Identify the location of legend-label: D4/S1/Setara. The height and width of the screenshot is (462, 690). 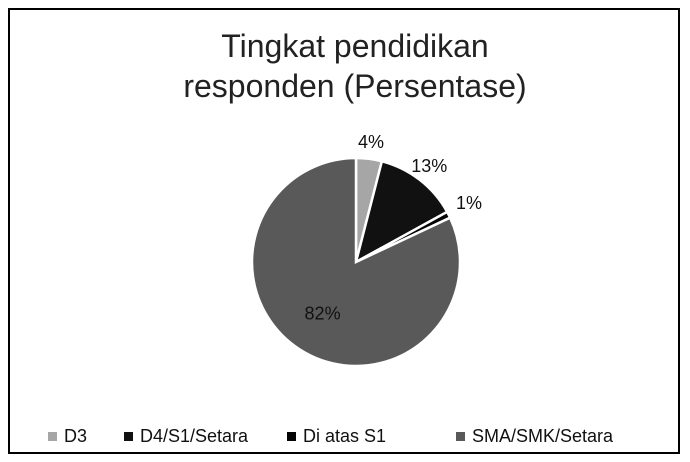
(194, 436).